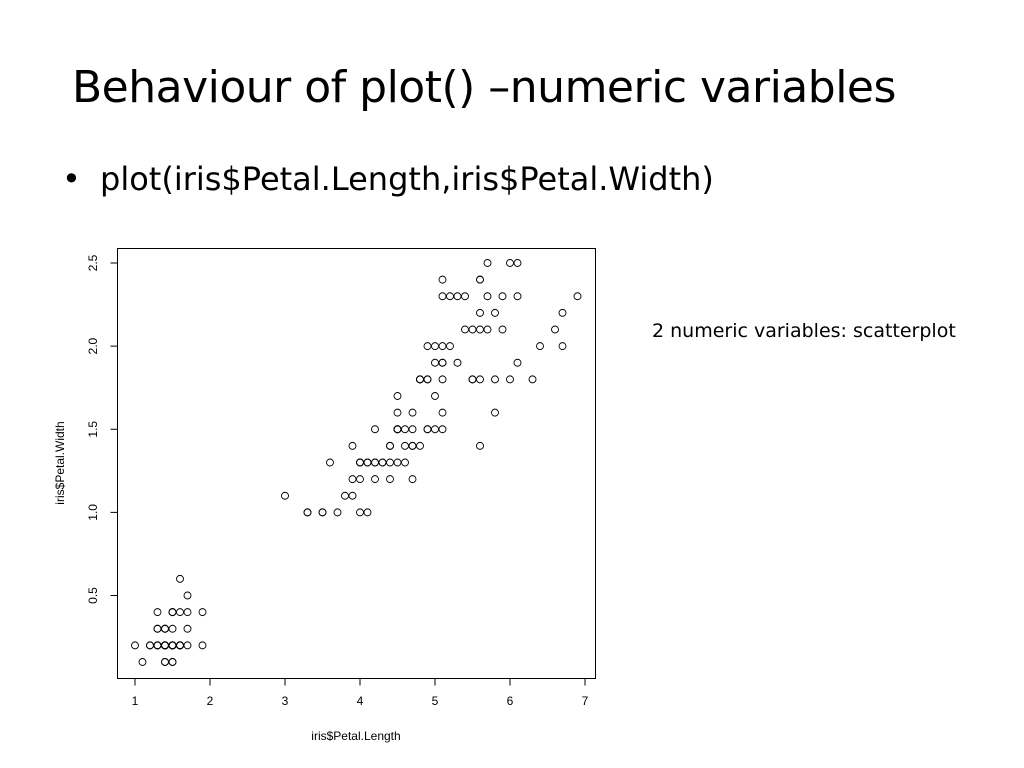  Describe the element at coordinates (93, 429) in the screenshot. I see `y-tick-label: 1.5` at that location.